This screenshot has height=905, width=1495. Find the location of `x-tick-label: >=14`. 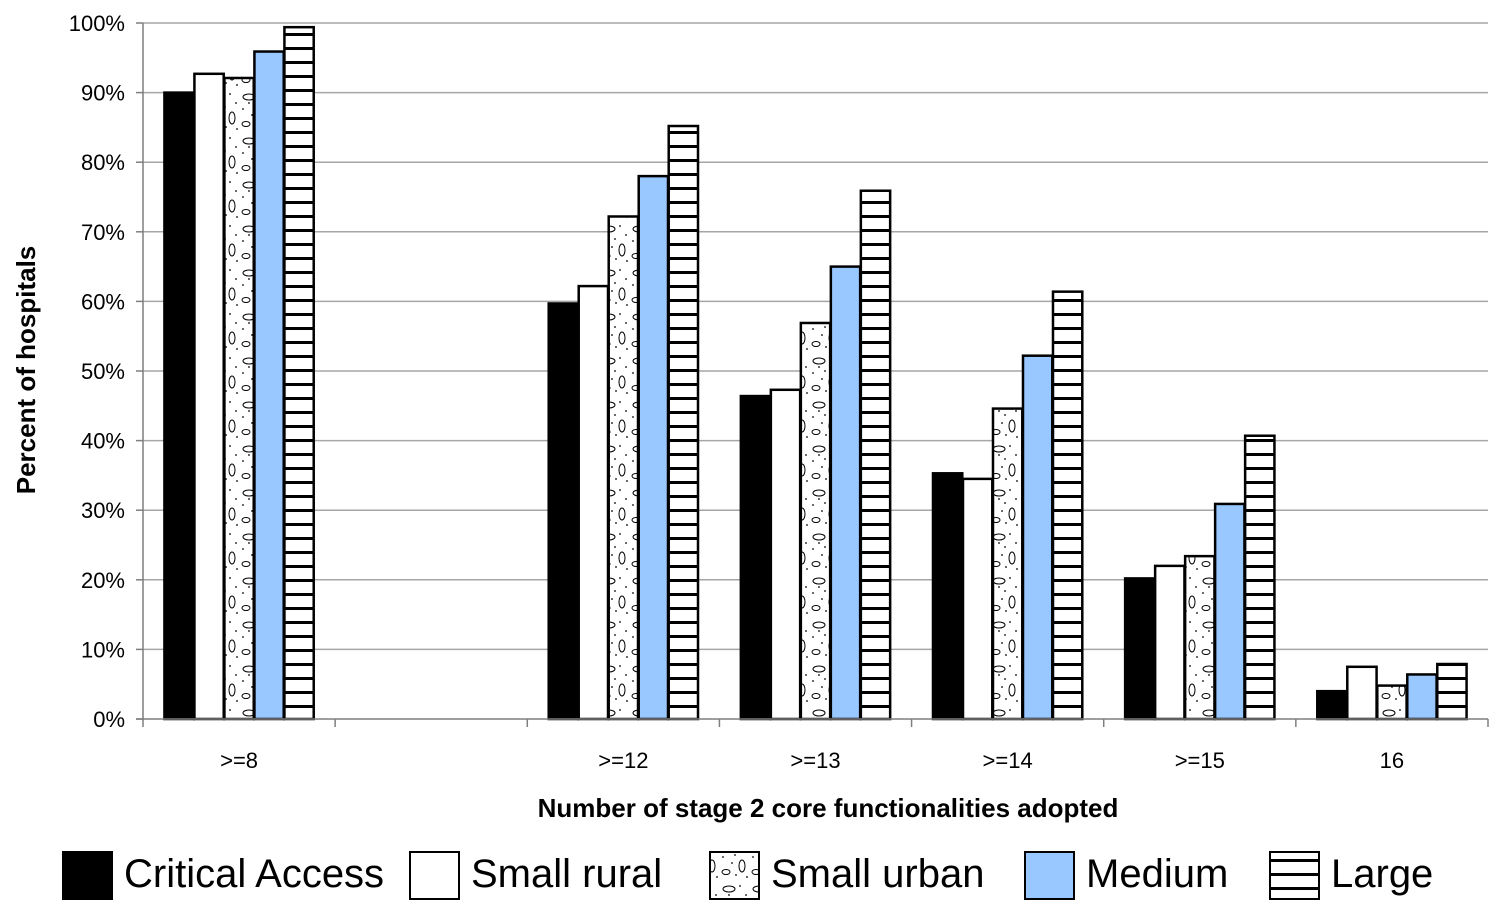

x-tick-label: >=14 is located at coordinates (1008, 760).